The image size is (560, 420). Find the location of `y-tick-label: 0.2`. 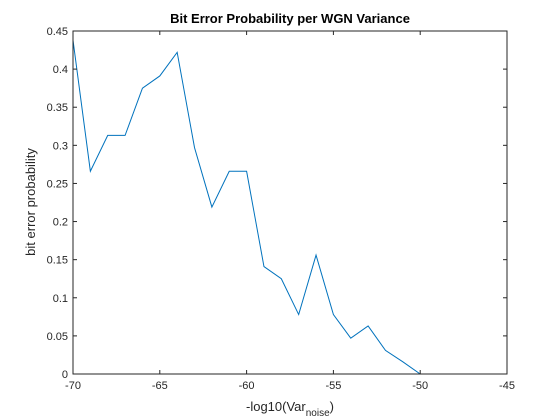

y-tick-label: 0.2 is located at coordinates (60, 223).